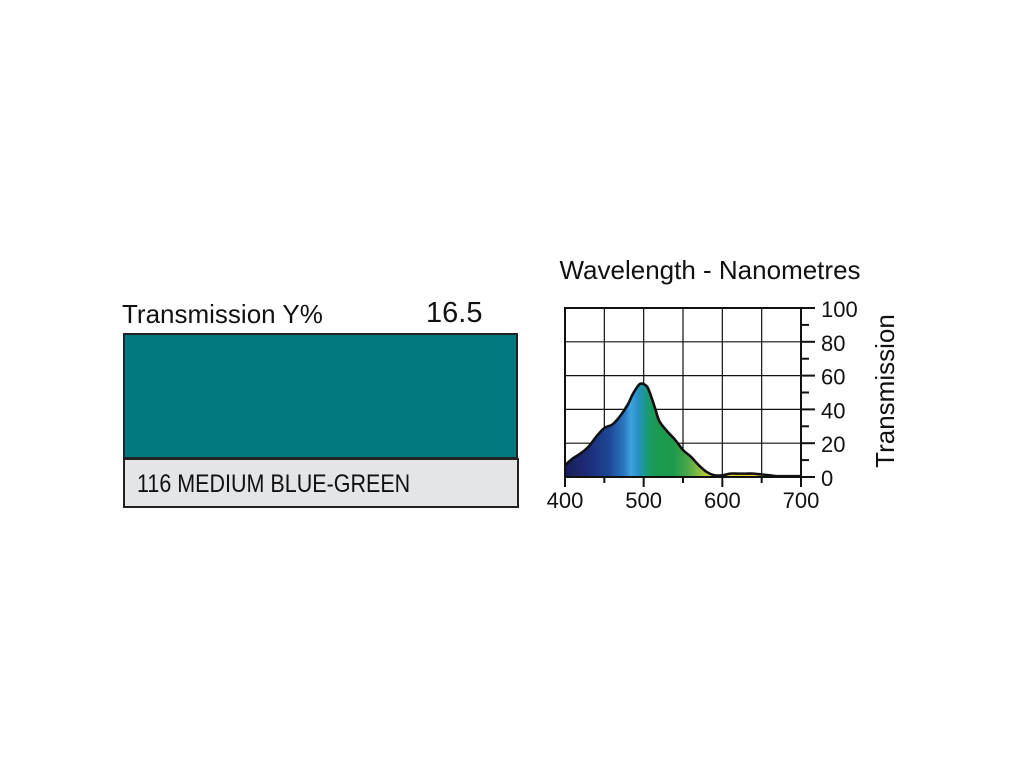  I want to click on tick-marks, so click(689, 397).